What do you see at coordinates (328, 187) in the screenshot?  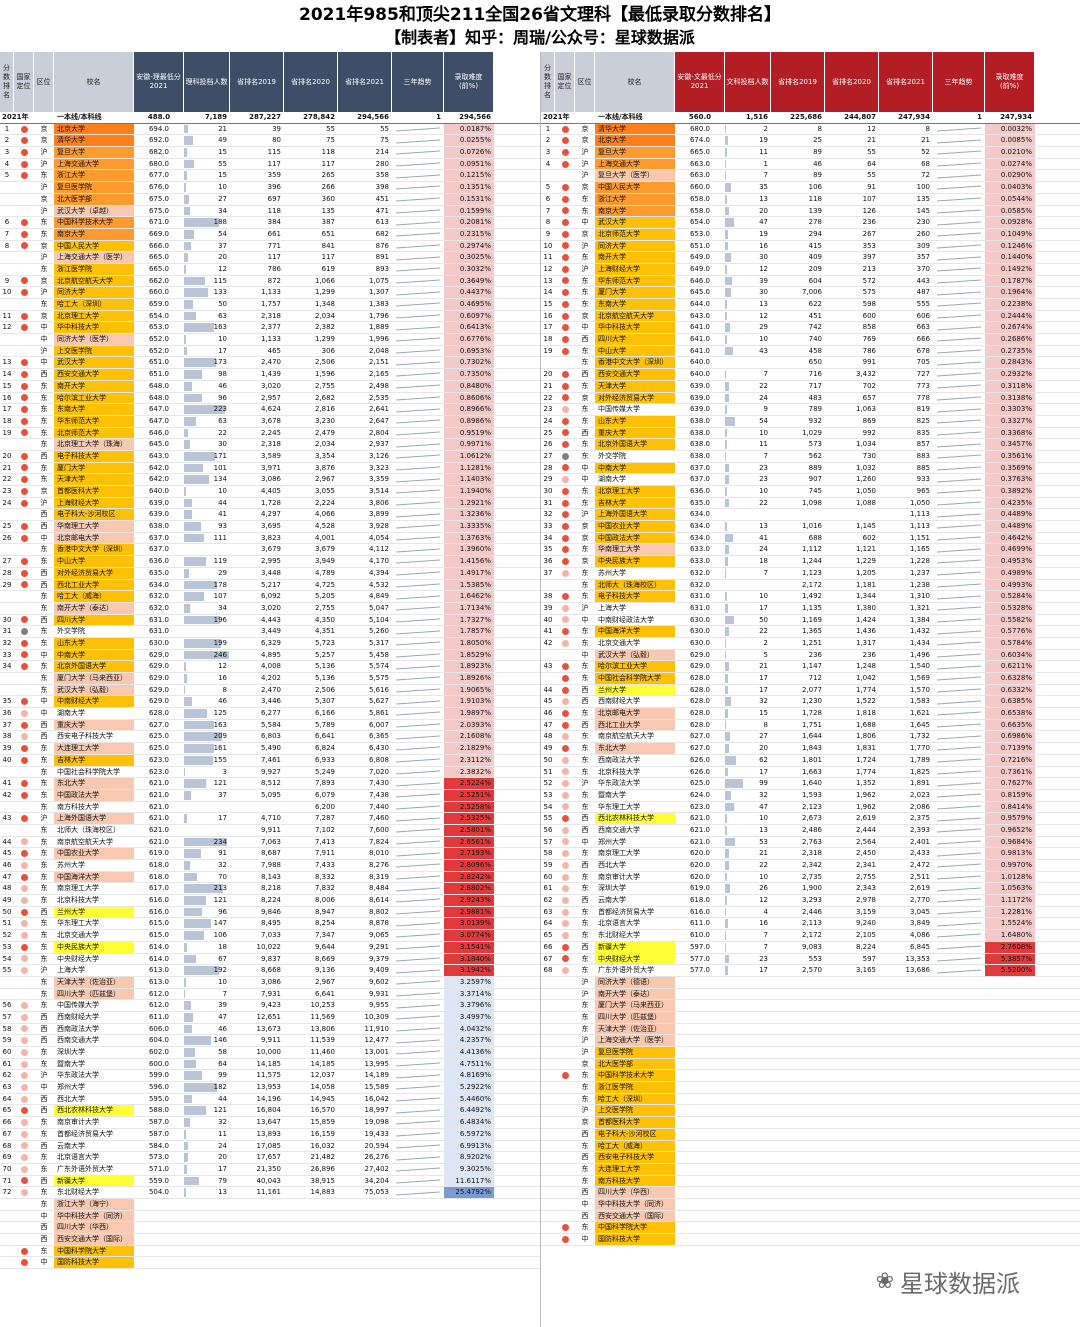 I see `rank-2020-cell: 266` at bounding box center [328, 187].